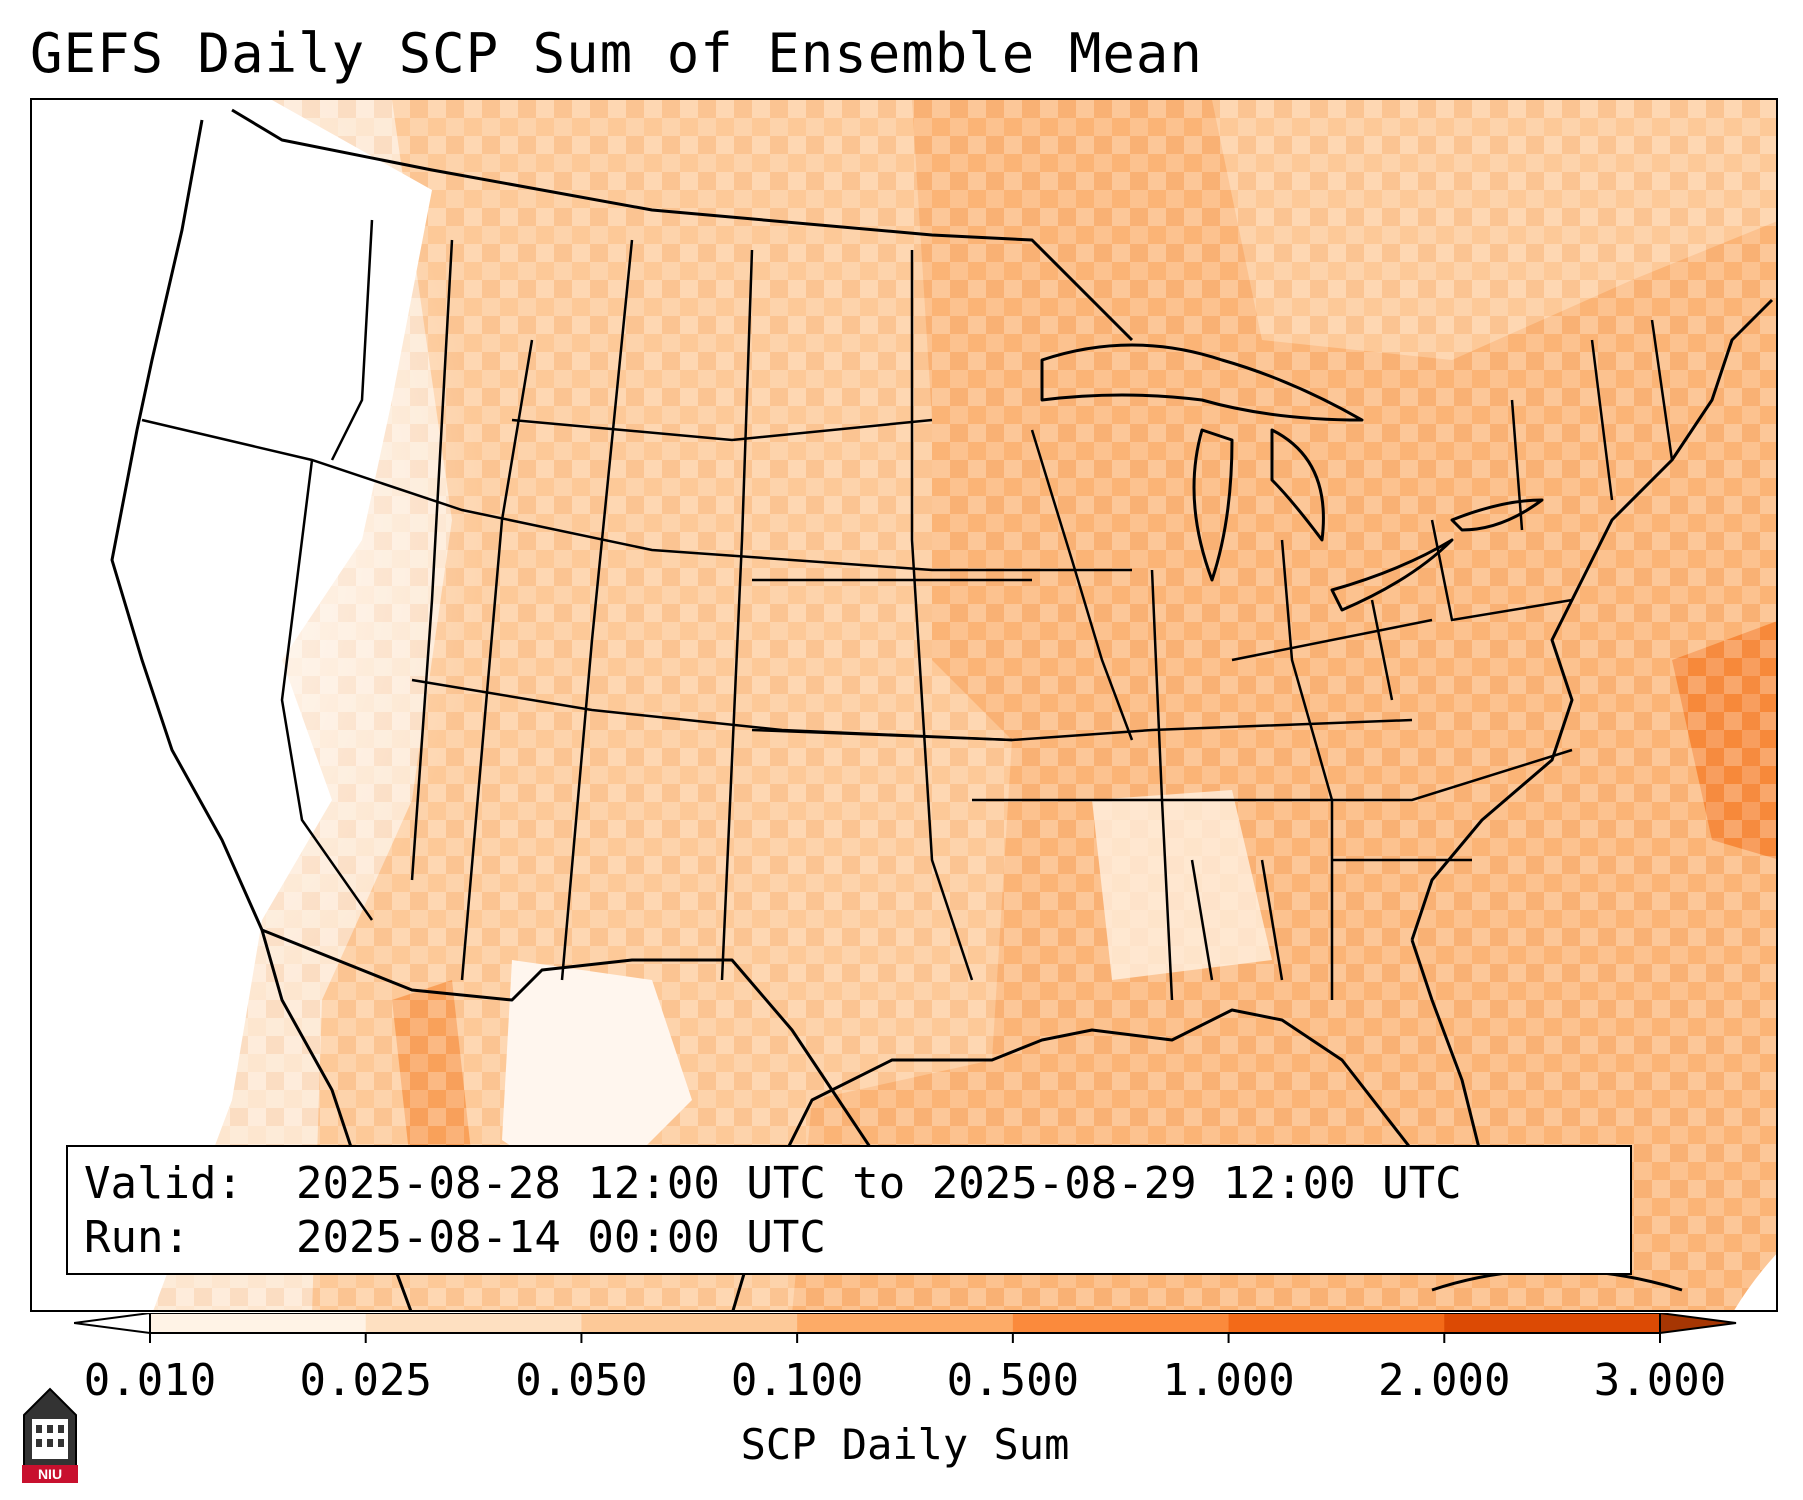  I want to click on run-key: Run:, so click(137, 1237).